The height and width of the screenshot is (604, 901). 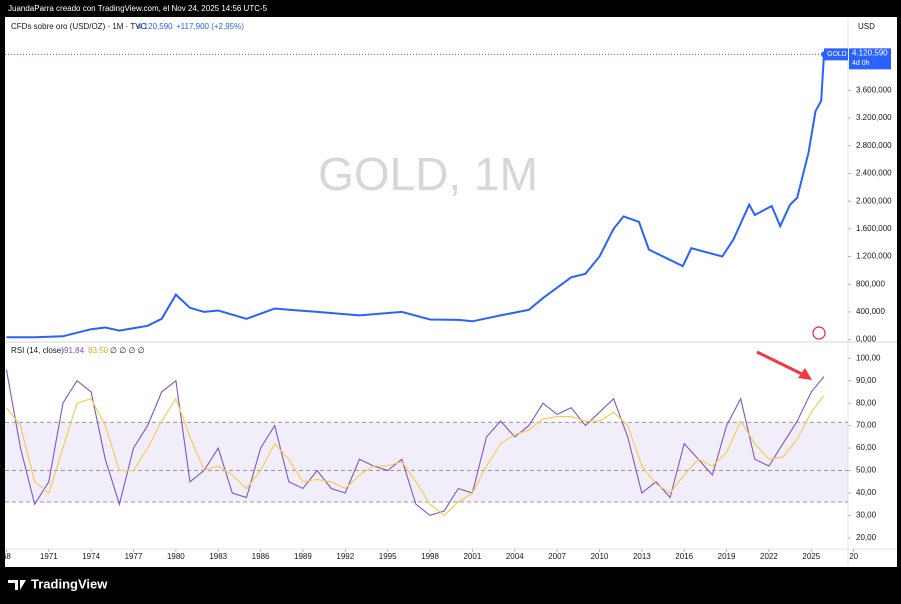 What do you see at coordinates (388, 556) in the screenshot?
I see `x-tick-label: 1995` at bounding box center [388, 556].